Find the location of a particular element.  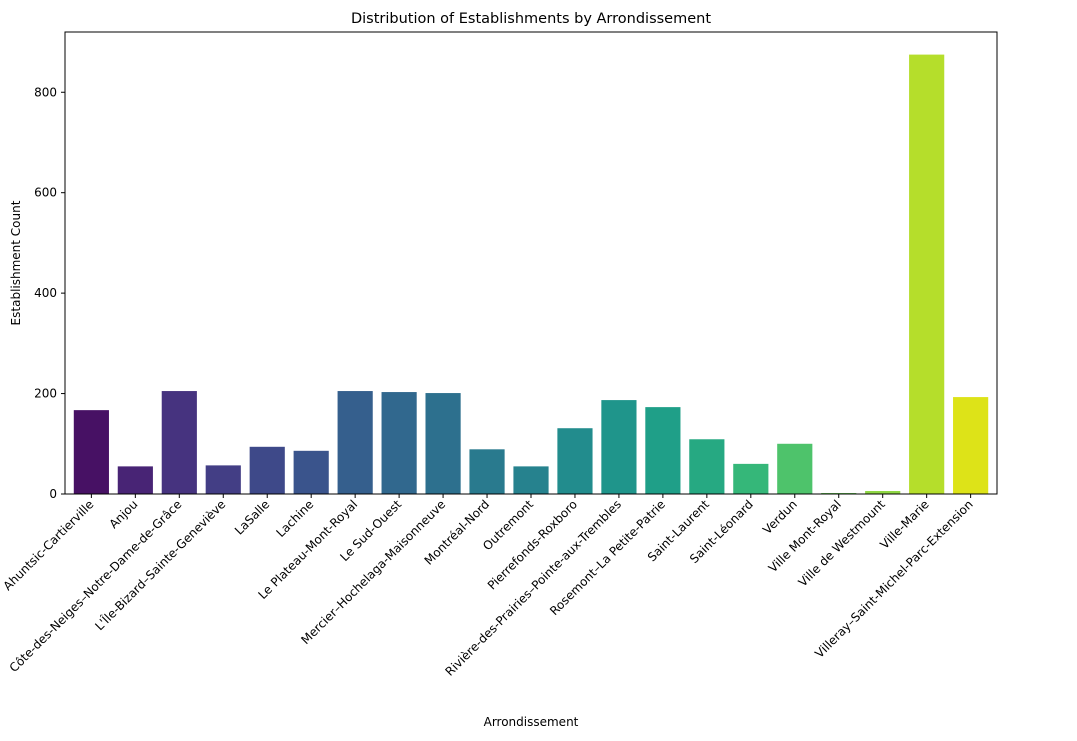

x-tick-label: Côte-des-Neiges–Notre-Dame-de-Grâce is located at coordinates (96, 586).